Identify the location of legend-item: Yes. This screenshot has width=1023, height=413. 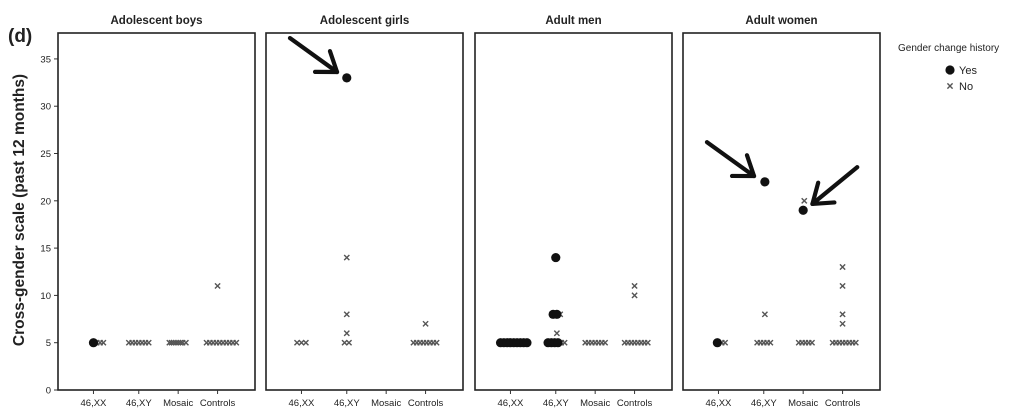
(961, 71).